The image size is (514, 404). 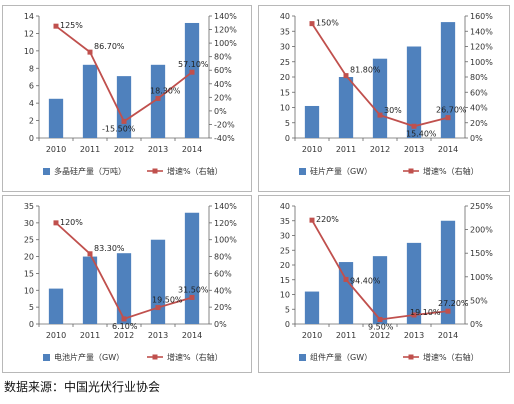 I want to click on data-label: 120%, so click(x=71, y=222).